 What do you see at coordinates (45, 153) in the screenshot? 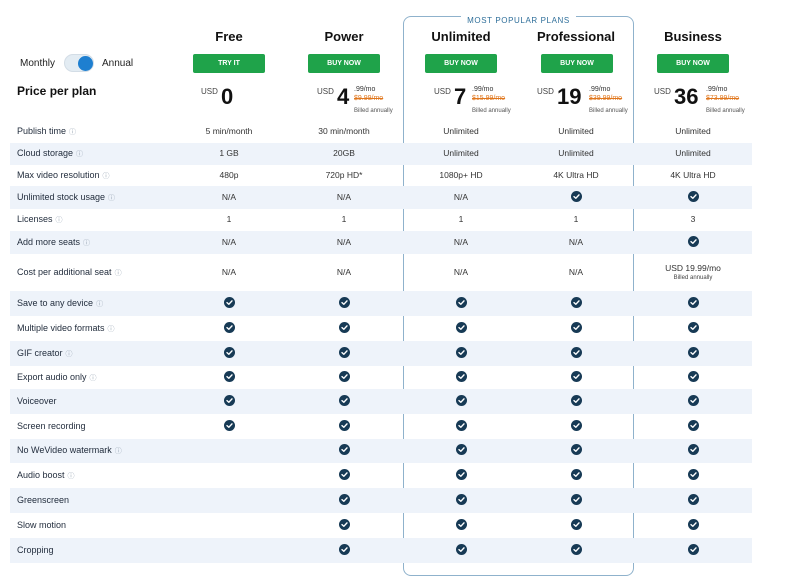
I see `feature-name: Cloud storage` at bounding box center [45, 153].